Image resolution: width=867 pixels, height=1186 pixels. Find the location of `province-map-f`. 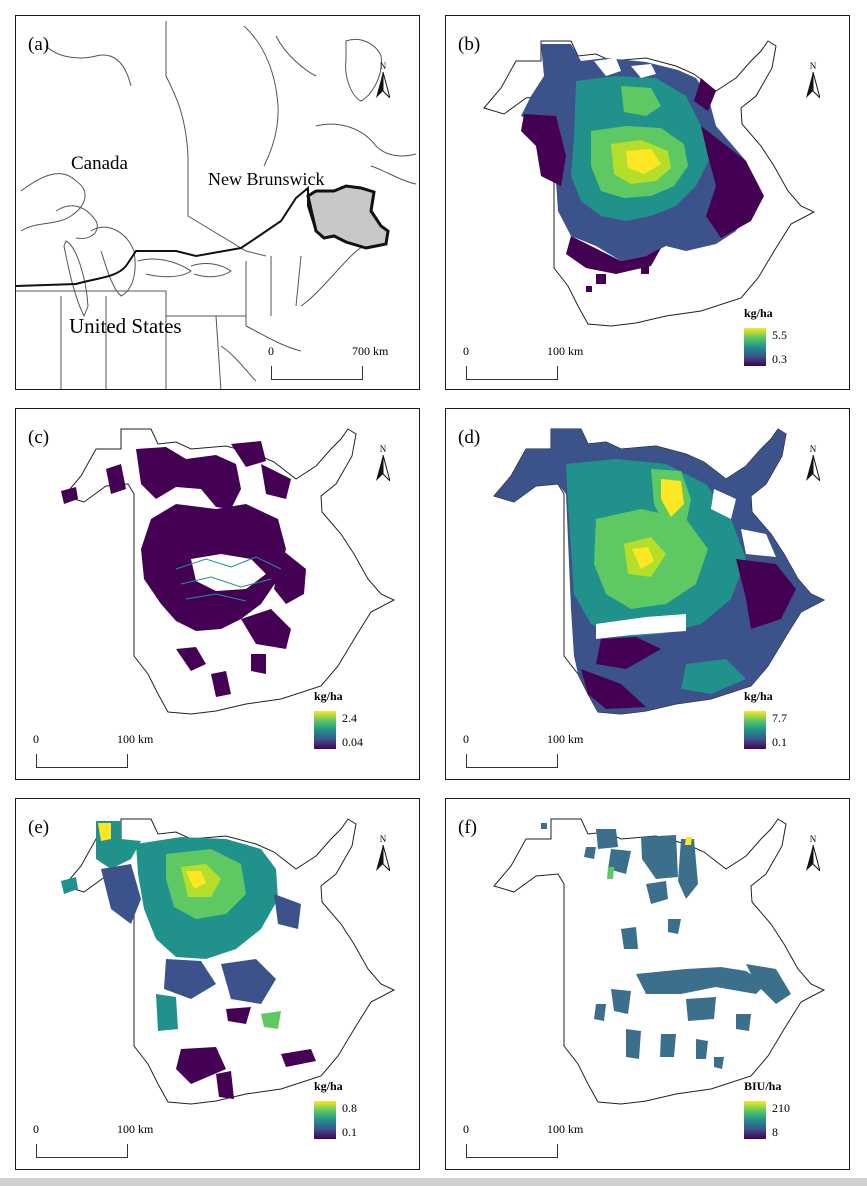

province-map-f is located at coordinates (659, 961).